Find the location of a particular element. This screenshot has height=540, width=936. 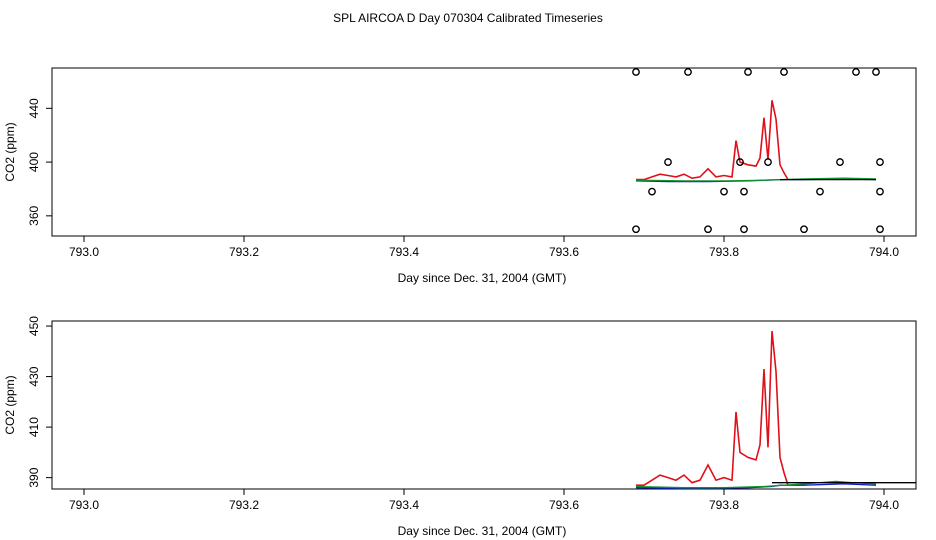

y-tick-label: 430 is located at coordinates (34, 376).